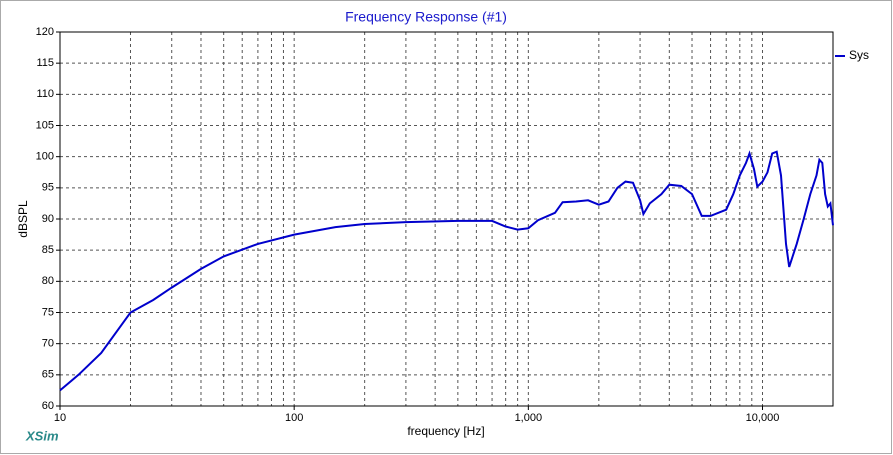 Image resolution: width=893 pixels, height=455 pixels. I want to click on y-tick-label: 115, so click(45, 63).